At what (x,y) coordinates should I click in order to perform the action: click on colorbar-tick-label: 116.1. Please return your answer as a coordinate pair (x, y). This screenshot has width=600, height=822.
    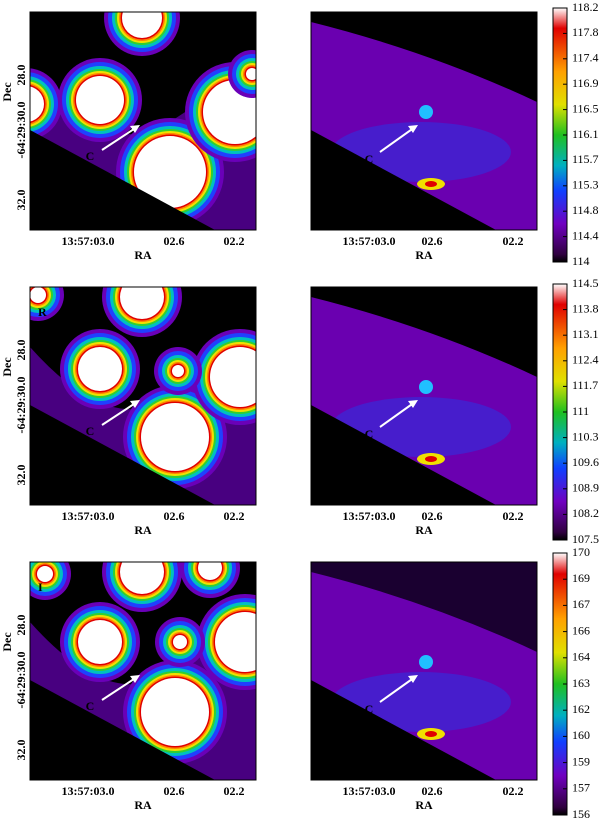
    Looking at the image, I should click on (585, 134).